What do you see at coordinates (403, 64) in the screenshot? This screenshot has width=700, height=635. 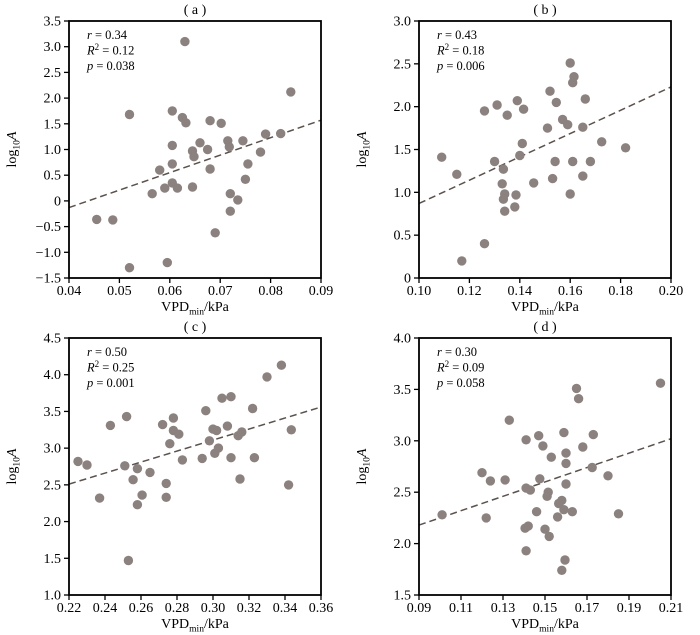 I see `y-tick-label: 2.5` at bounding box center [403, 64].